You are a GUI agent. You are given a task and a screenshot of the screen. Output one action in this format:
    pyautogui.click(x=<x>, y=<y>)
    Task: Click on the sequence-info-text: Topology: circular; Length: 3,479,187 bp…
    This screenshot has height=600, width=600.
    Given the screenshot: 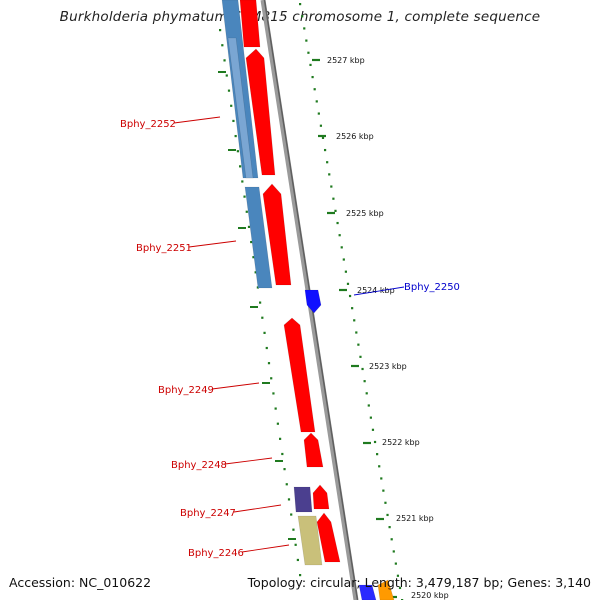 What is the action you would take?
    pyautogui.click(x=419, y=582)
    